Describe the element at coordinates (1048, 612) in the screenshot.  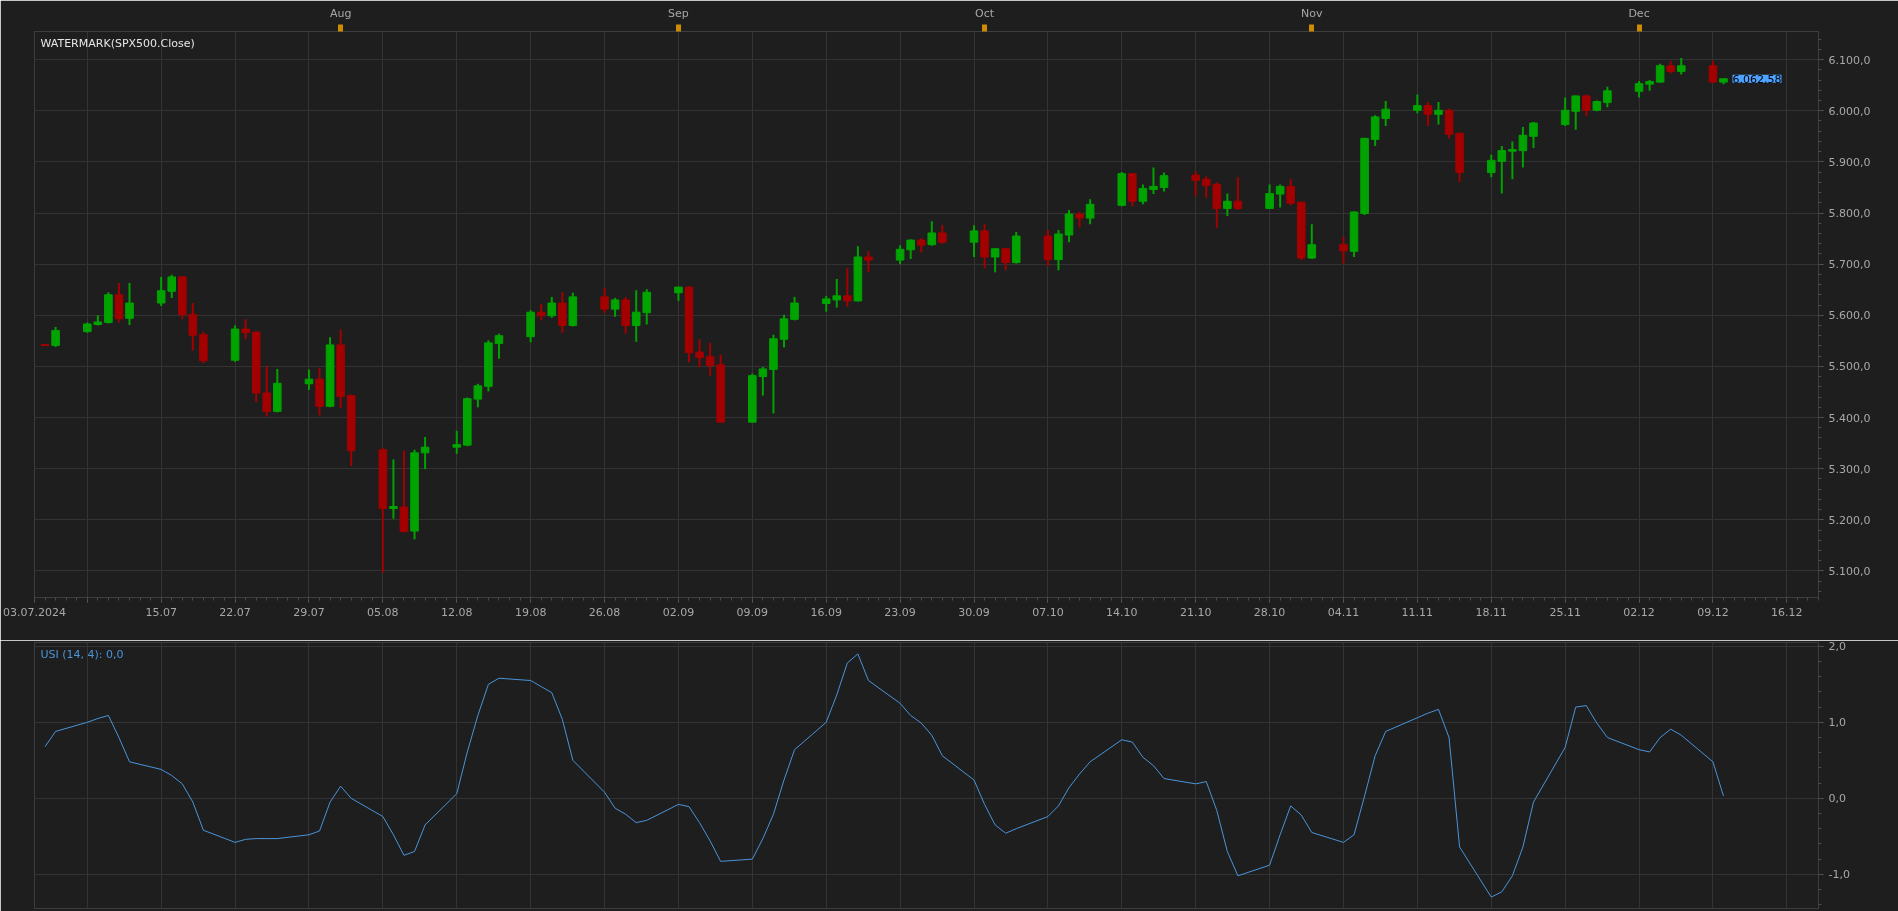
I see `x-tick-label: 07.10` at that location.